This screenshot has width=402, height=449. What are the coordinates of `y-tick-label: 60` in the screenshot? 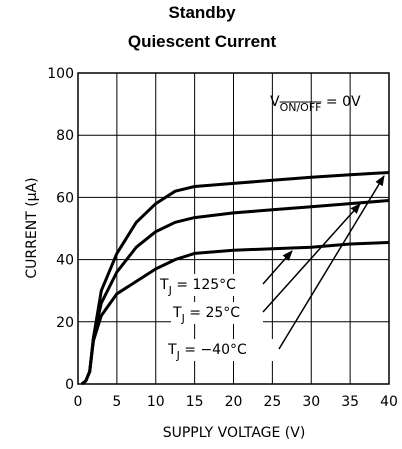 It's located at (65, 198).